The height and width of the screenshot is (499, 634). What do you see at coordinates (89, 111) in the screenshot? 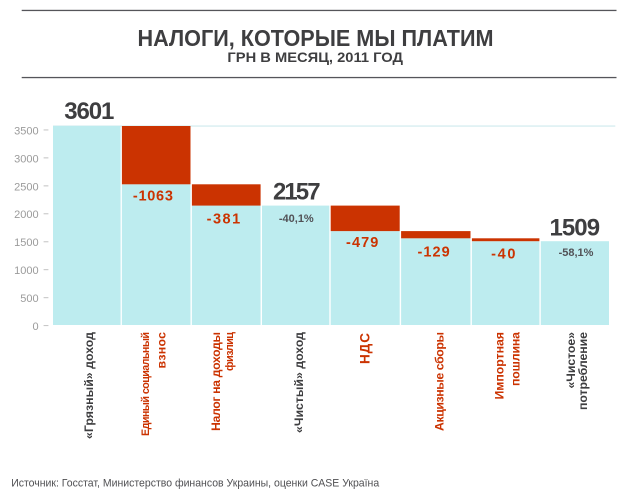
I see `svg-text: 3601` at bounding box center [89, 111].